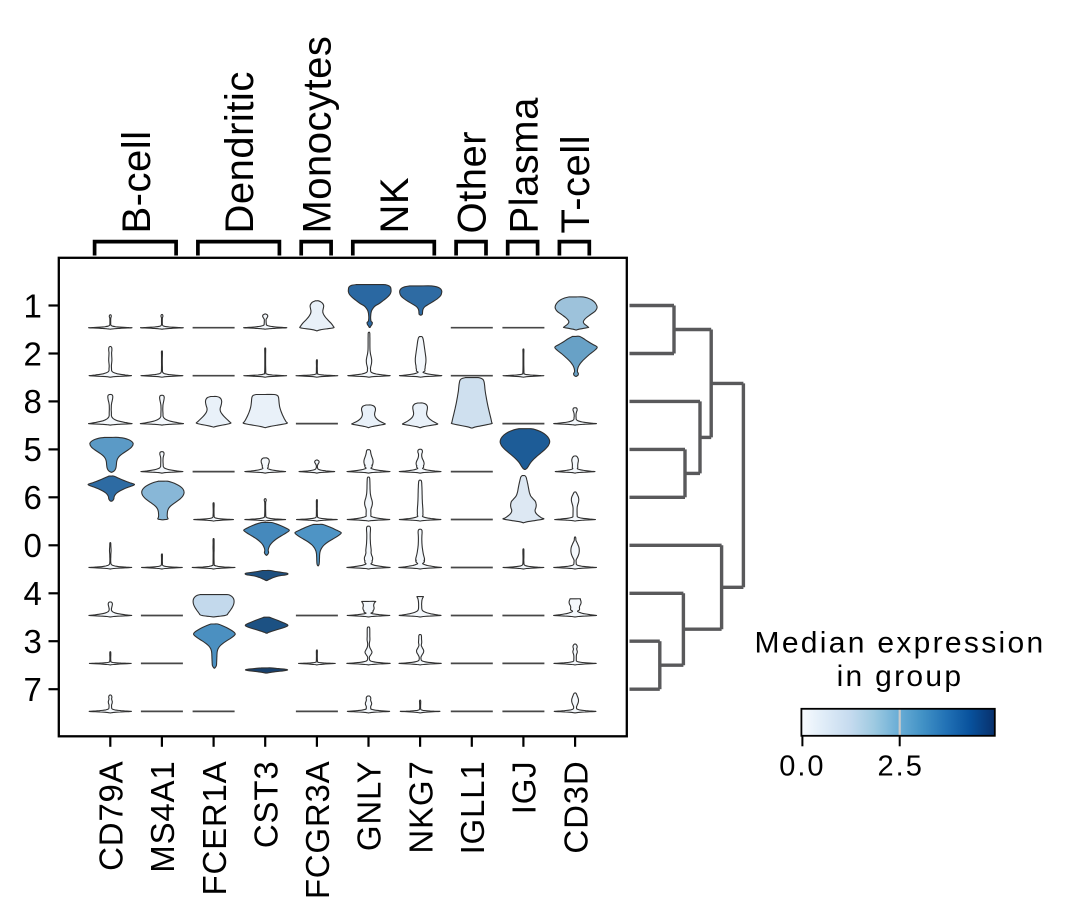 The width and height of the screenshot is (1069, 908). Describe the element at coordinates (901, 767) in the screenshot. I see `svg-text: 2.5` at that location.